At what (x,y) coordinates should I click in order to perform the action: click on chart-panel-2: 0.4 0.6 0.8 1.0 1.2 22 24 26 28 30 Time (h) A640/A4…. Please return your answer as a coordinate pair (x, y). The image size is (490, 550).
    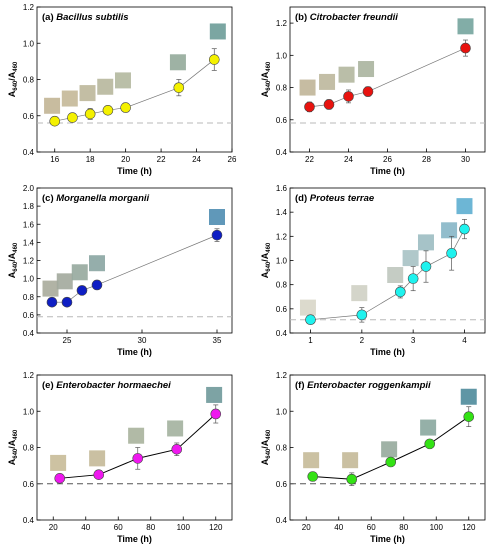
    Looking at the image, I should click on (373, 91).